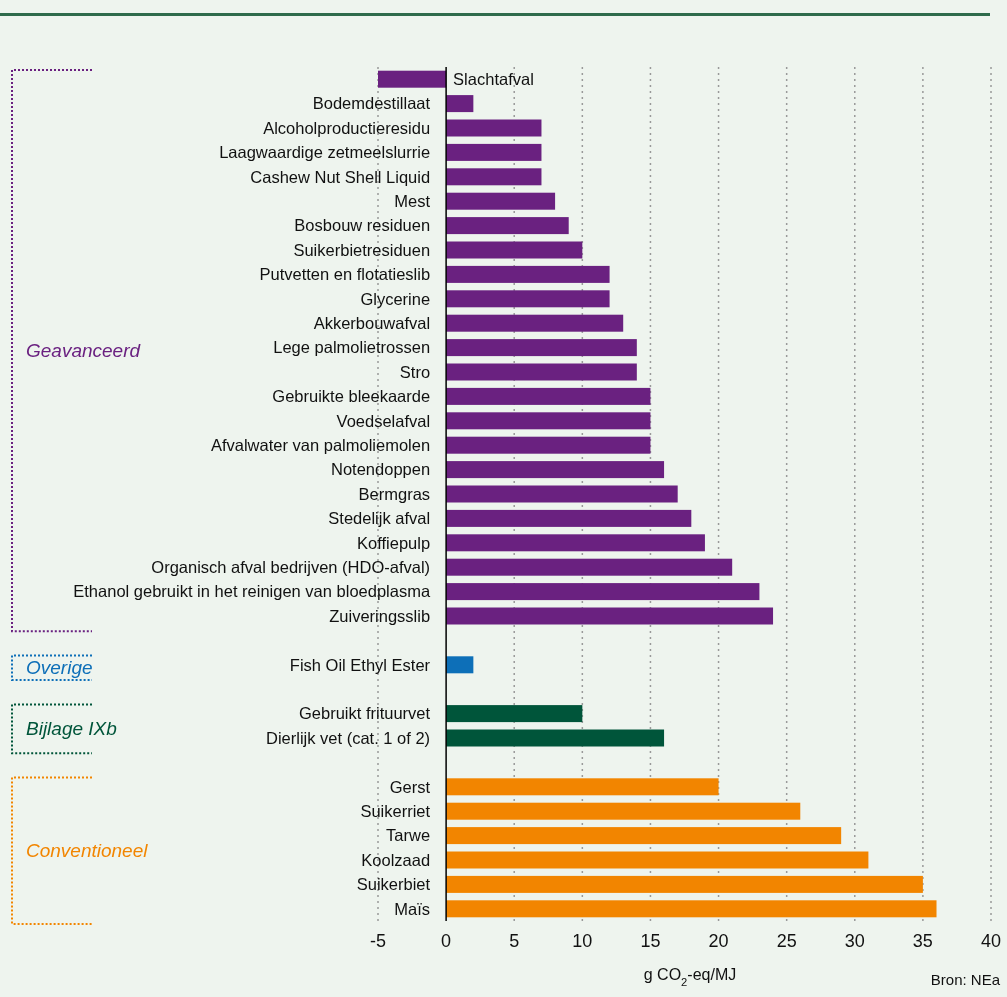  What do you see at coordinates (965, 979) in the screenshot?
I see `text: Bron: NEa` at bounding box center [965, 979].